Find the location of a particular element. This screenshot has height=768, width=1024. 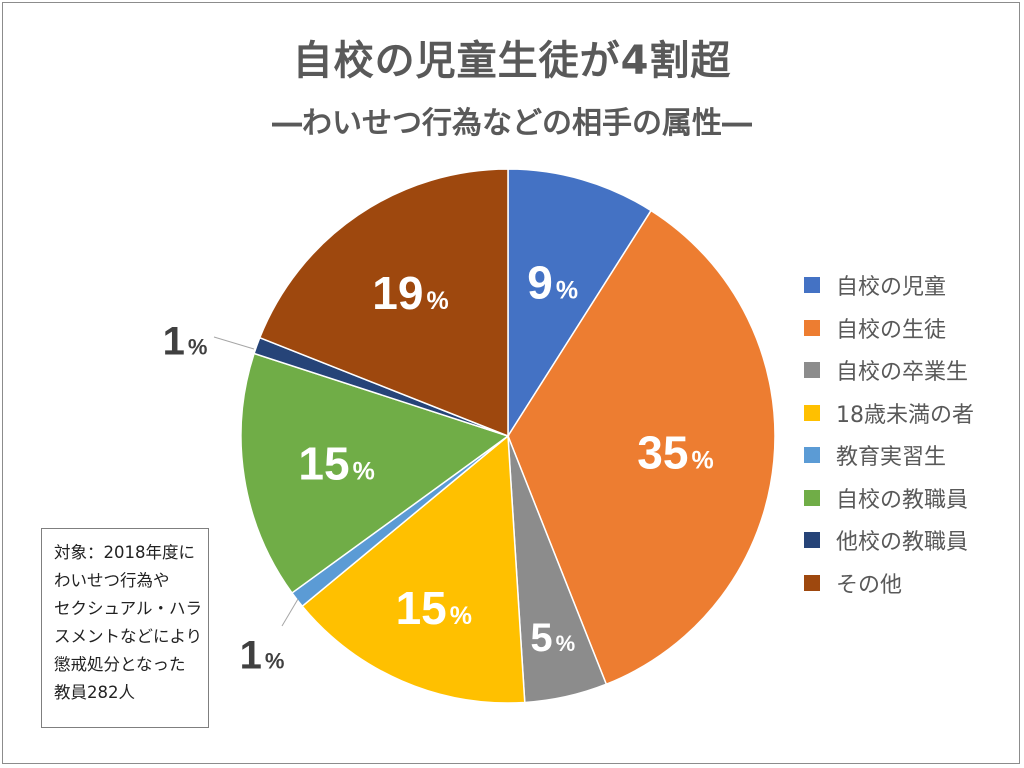

legend-label: 自校の生徒 is located at coordinates (891, 330).